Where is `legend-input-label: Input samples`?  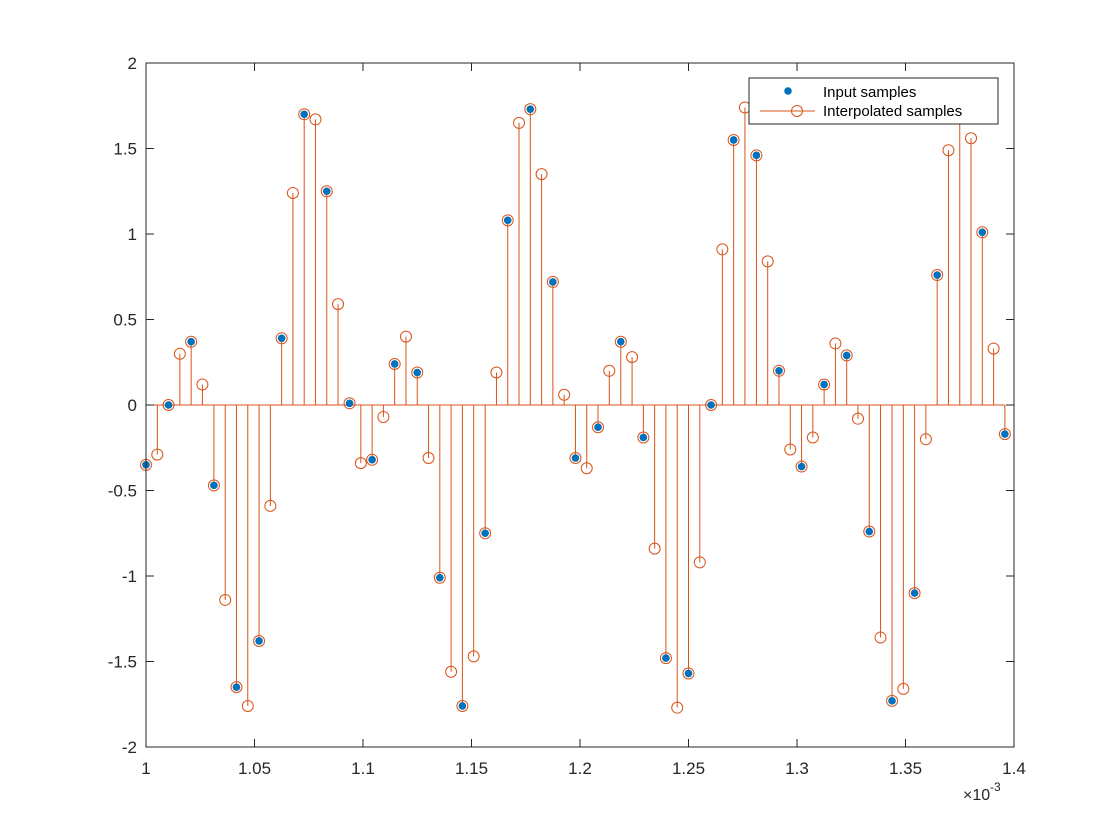 legend-input-label: Input samples is located at coordinates (869, 92).